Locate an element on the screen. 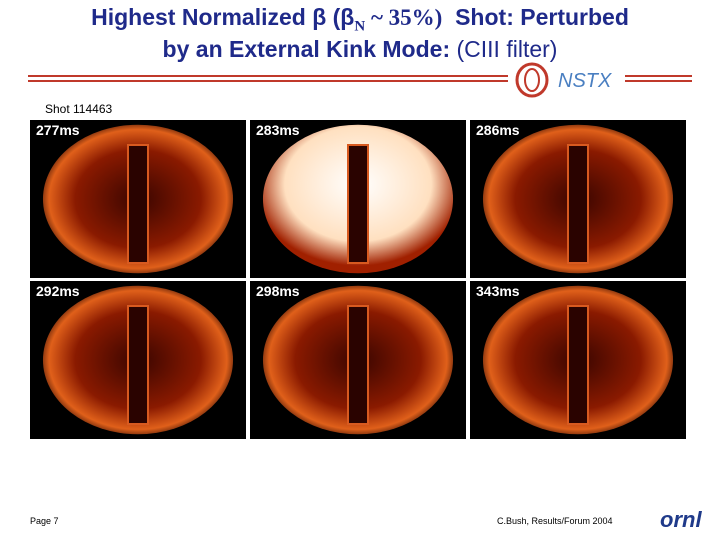  title-text: ~ 35%) is located at coordinates (404, 17).